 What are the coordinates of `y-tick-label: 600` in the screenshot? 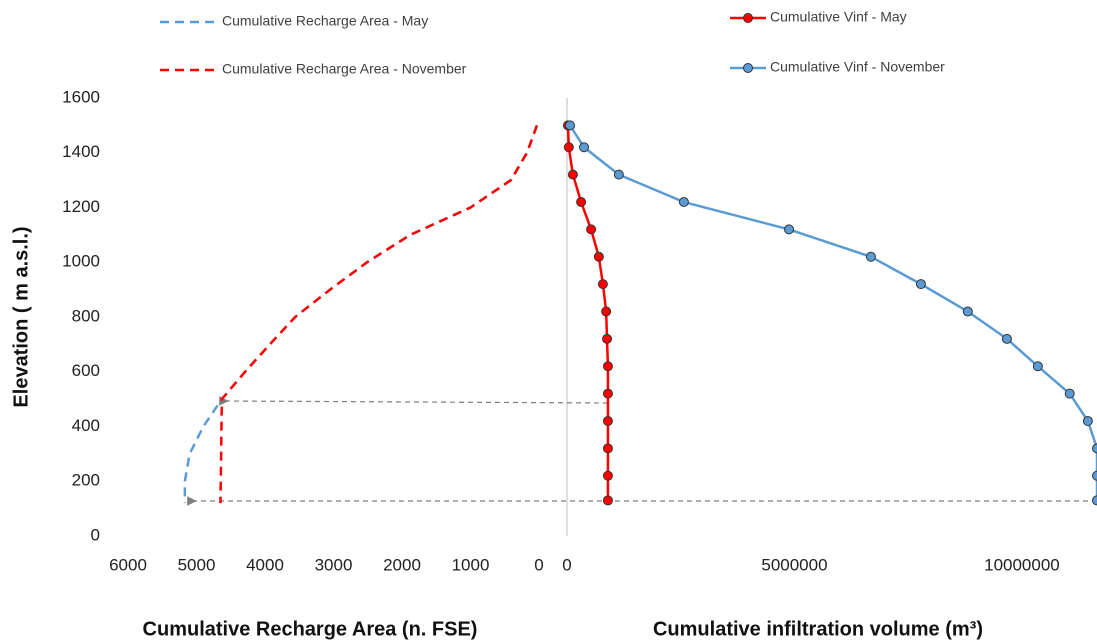 It's located at (86, 370).